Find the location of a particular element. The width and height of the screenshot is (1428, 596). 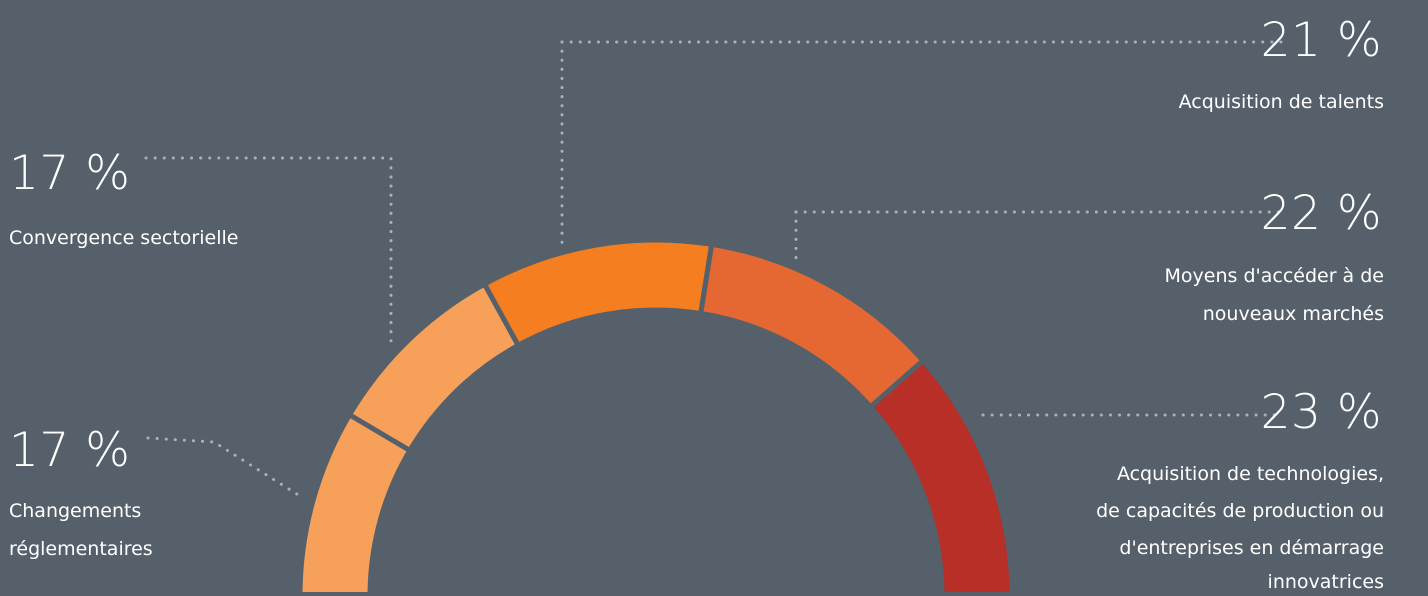

donut-segment-technologies is located at coordinates (941, 474).